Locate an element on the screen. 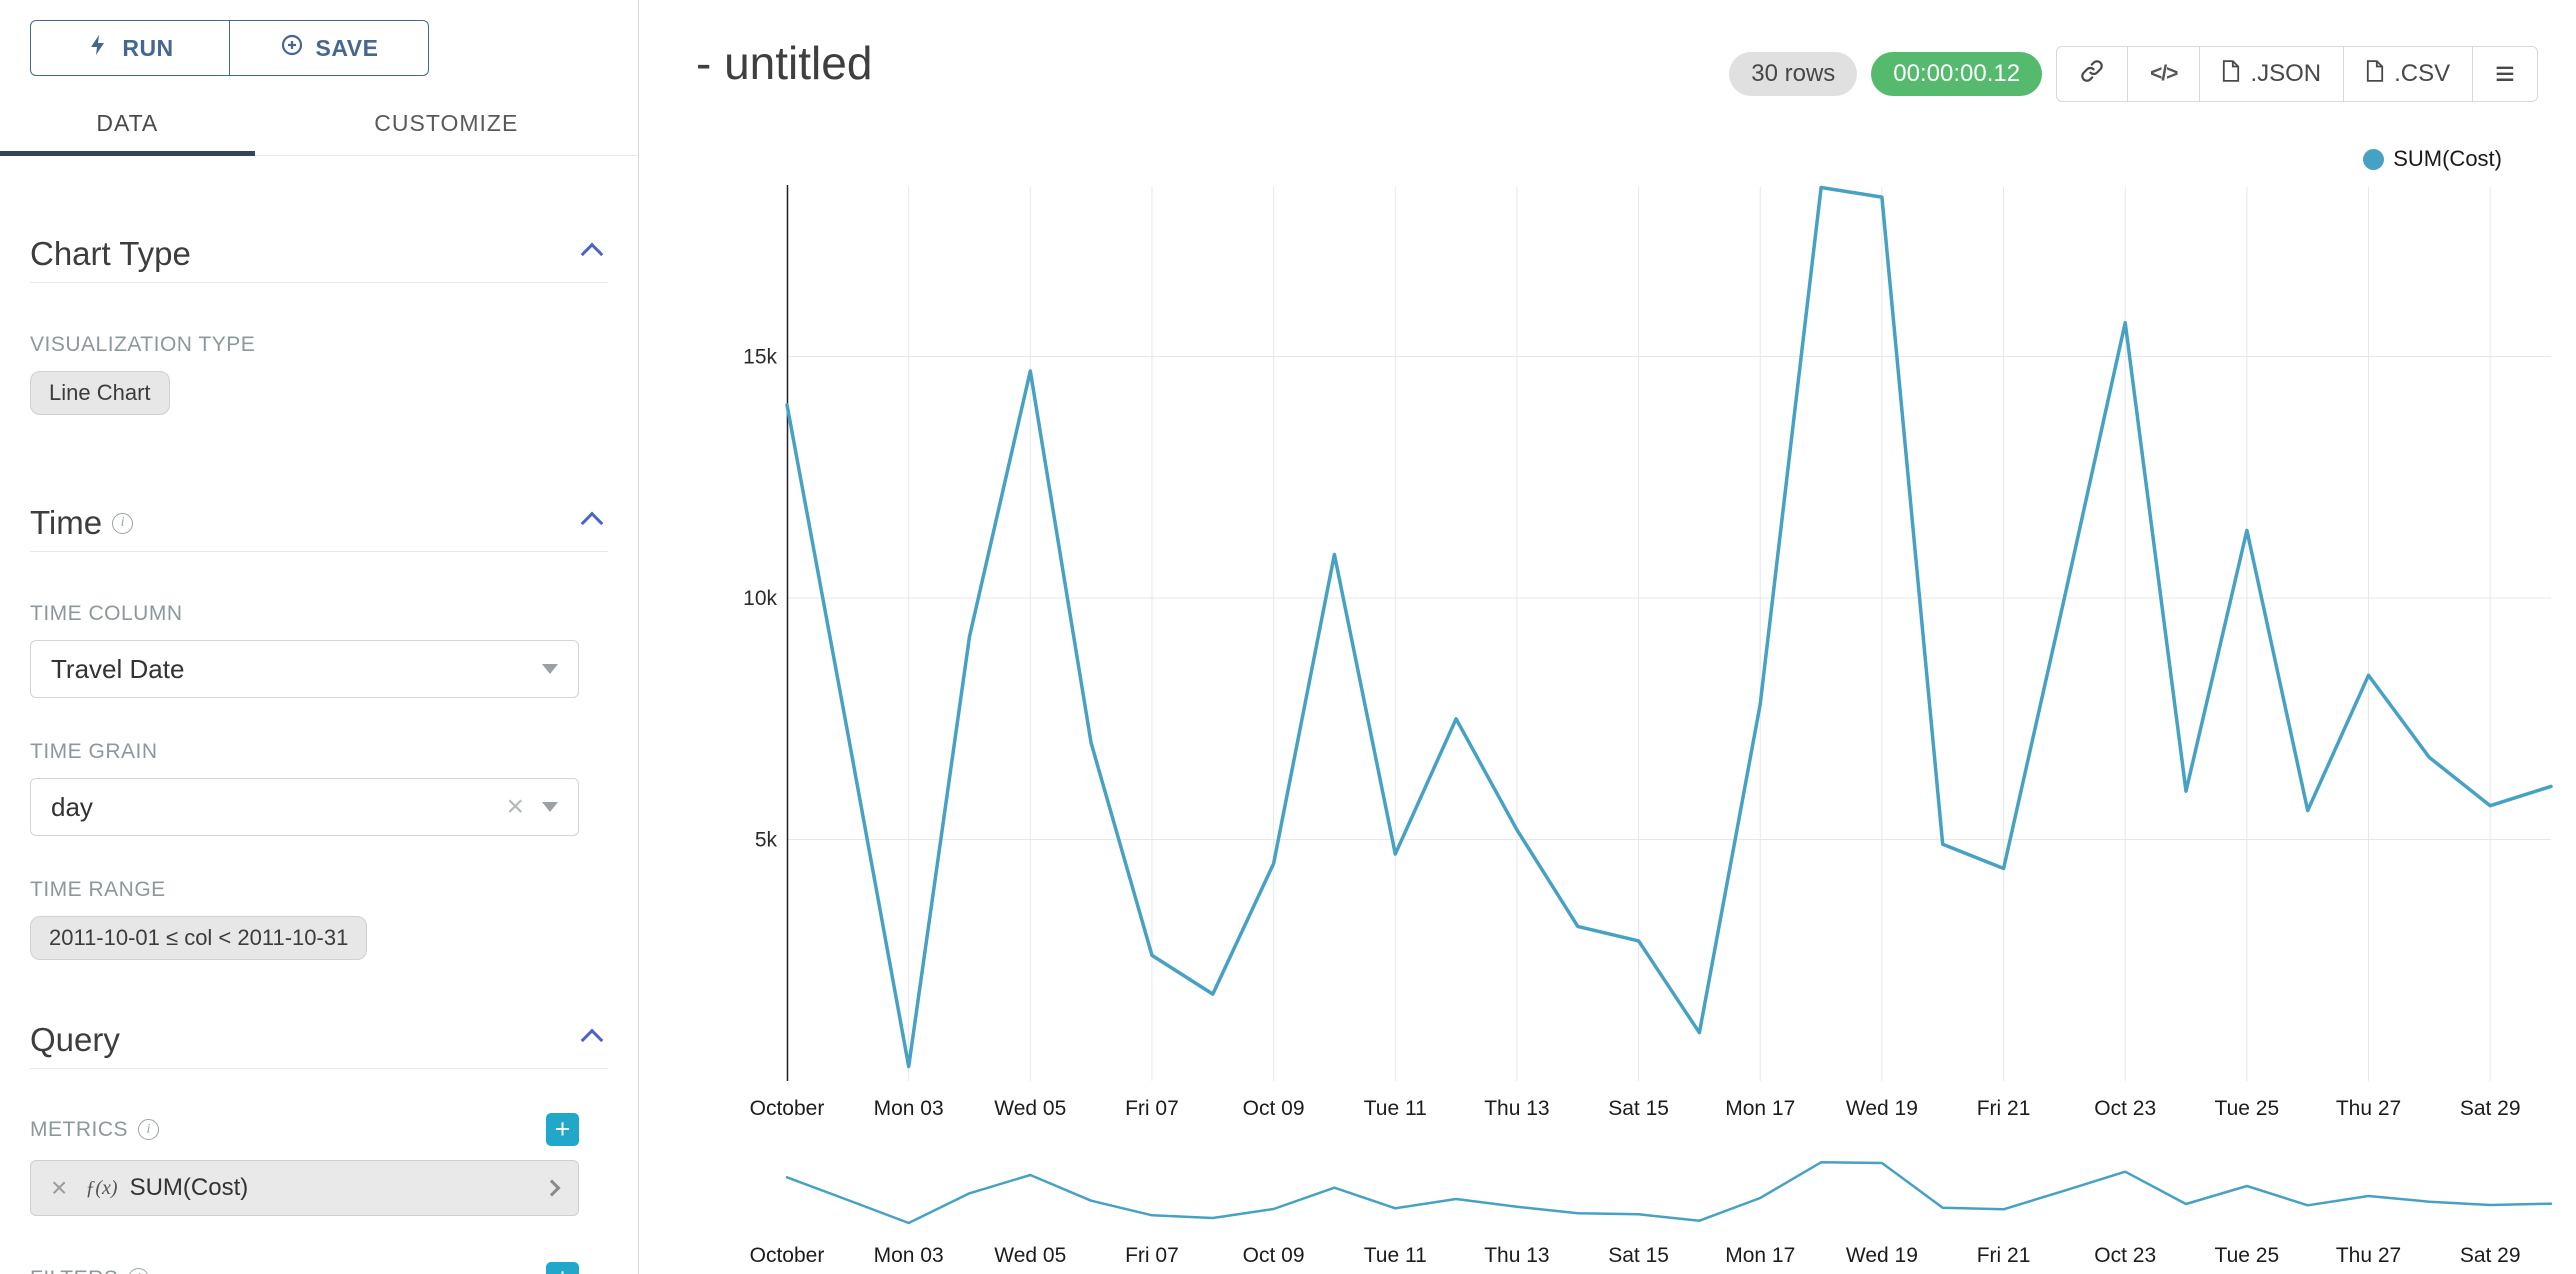 The image size is (2576, 1274). minimap-x-tick: Fri 21 is located at coordinates (2004, 1255).